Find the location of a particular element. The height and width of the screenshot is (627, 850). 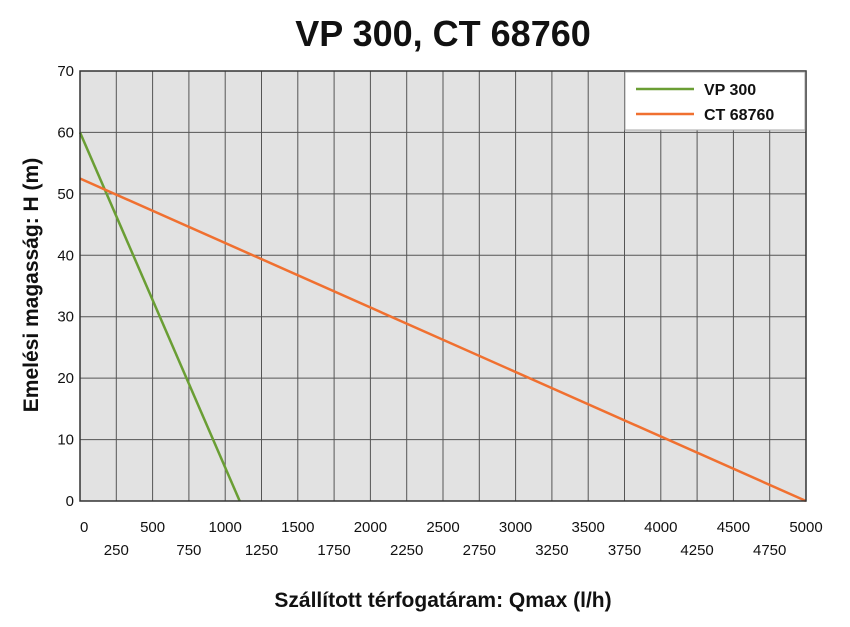

x-tick-label: 4500 is located at coordinates (733, 527).